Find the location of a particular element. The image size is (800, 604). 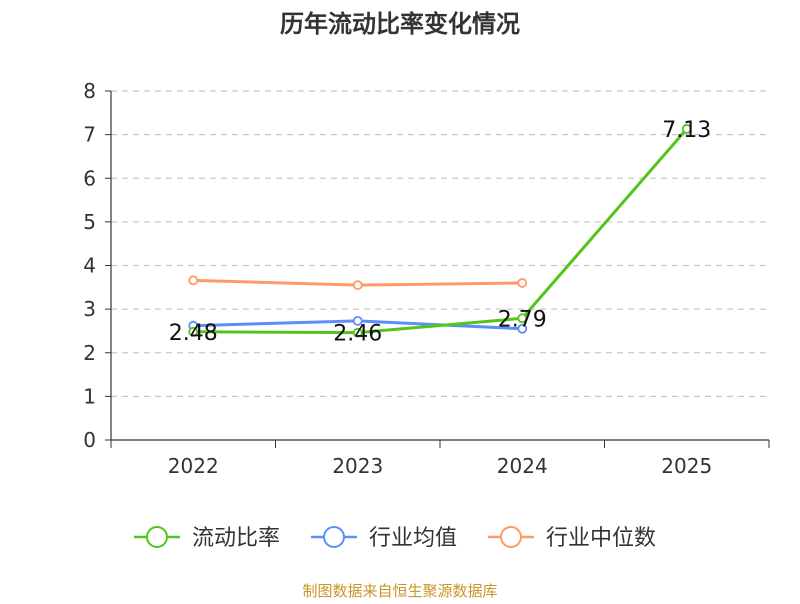

data-label: 2.46 is located at coordinates (357, 334).